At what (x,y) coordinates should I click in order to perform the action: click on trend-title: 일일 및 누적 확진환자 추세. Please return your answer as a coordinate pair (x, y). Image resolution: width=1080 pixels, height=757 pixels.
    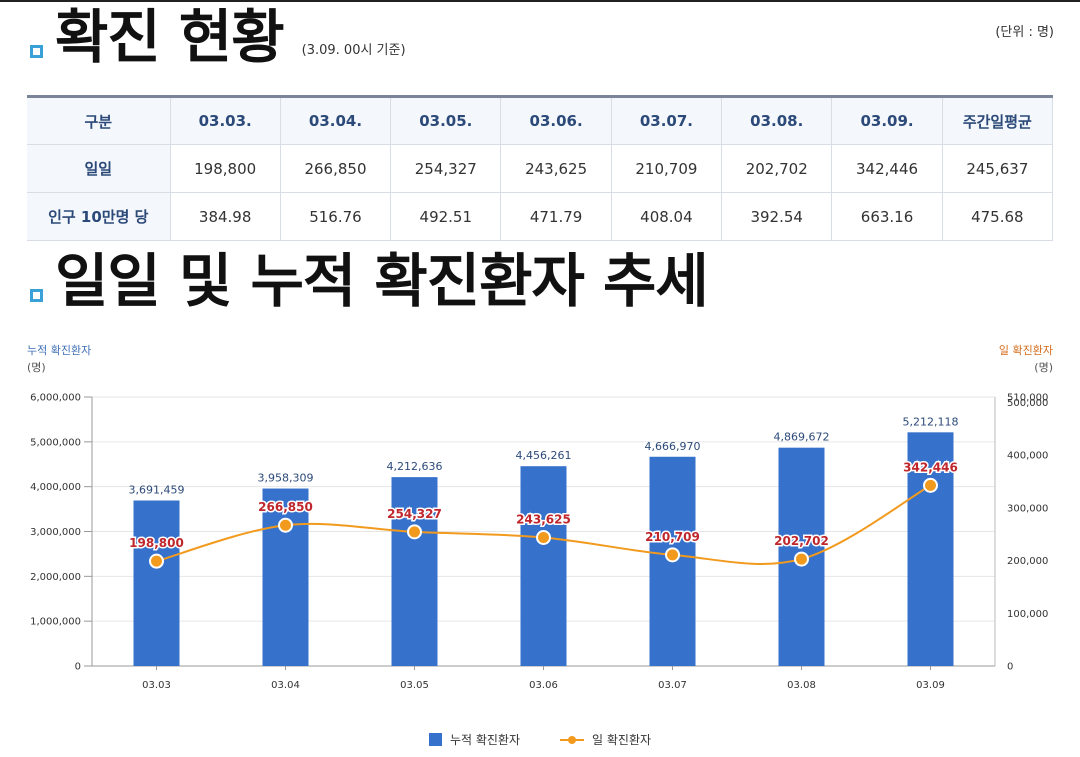
    Looking at the image, I should click on (382, 281).